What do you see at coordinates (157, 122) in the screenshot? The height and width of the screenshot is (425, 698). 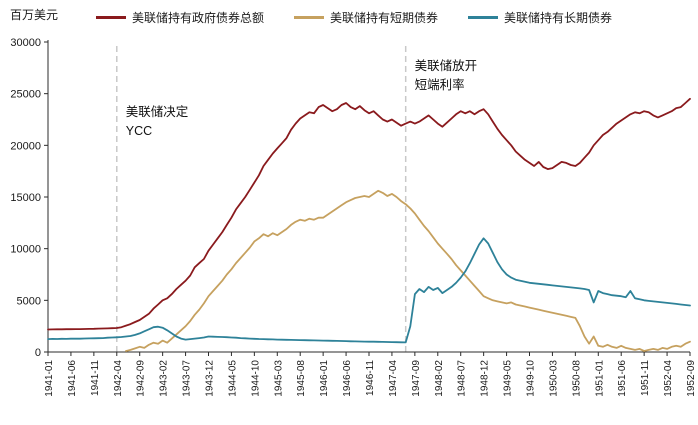 I see `annotation-ycc-decision: 美联储决定 YCC` at bounding box center [157, 122].